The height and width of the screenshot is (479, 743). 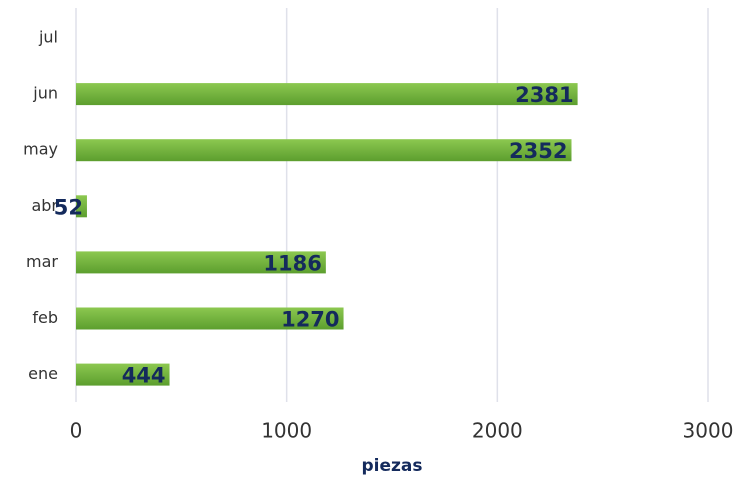 I want to click on y-tick-label: feb, so click(x=45, y=317).